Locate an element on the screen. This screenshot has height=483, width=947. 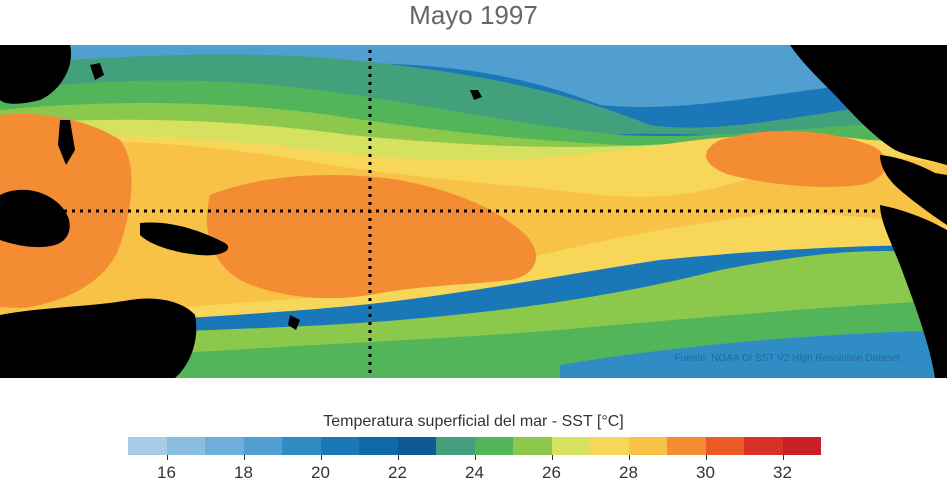
colorbar-tick-label: 22 is located at coordinates (397, 472).